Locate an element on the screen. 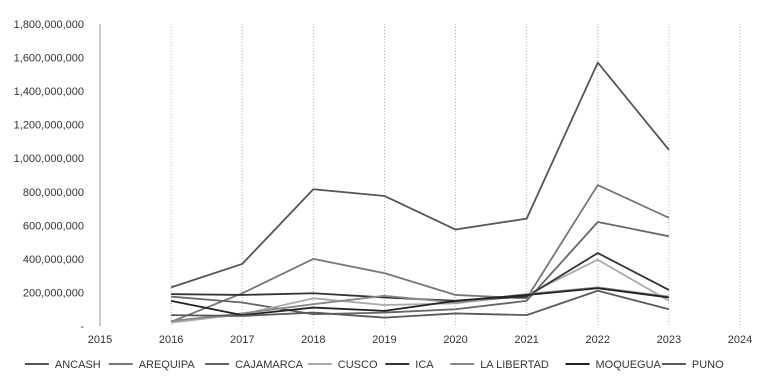  legend-item-moquegua: MOQUEGUA is located at coordinates (613, 365).